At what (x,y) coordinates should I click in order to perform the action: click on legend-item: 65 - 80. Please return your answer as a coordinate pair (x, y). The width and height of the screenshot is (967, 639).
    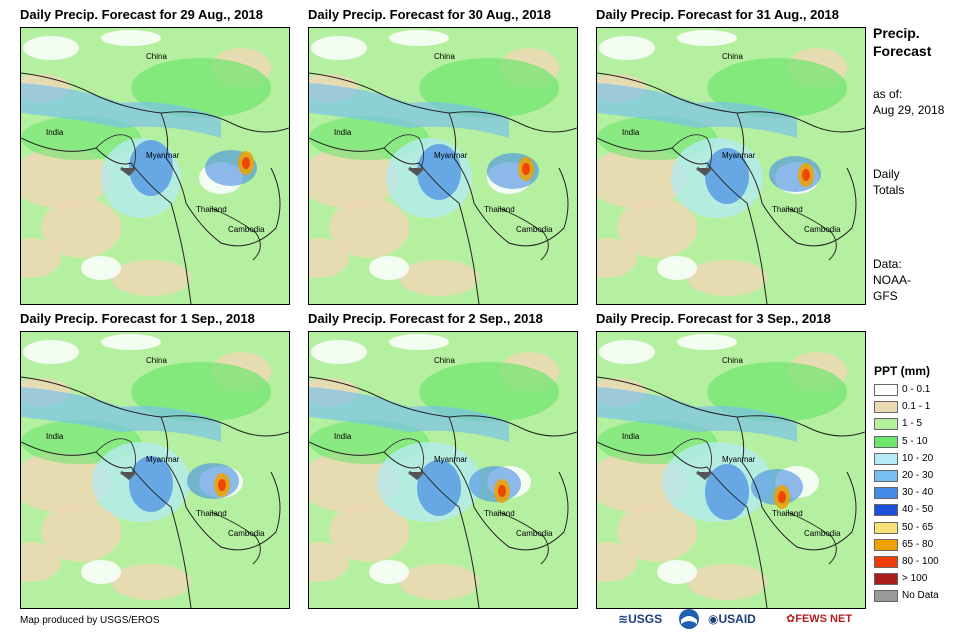
    Looking at the image, I should click on (919, 545).